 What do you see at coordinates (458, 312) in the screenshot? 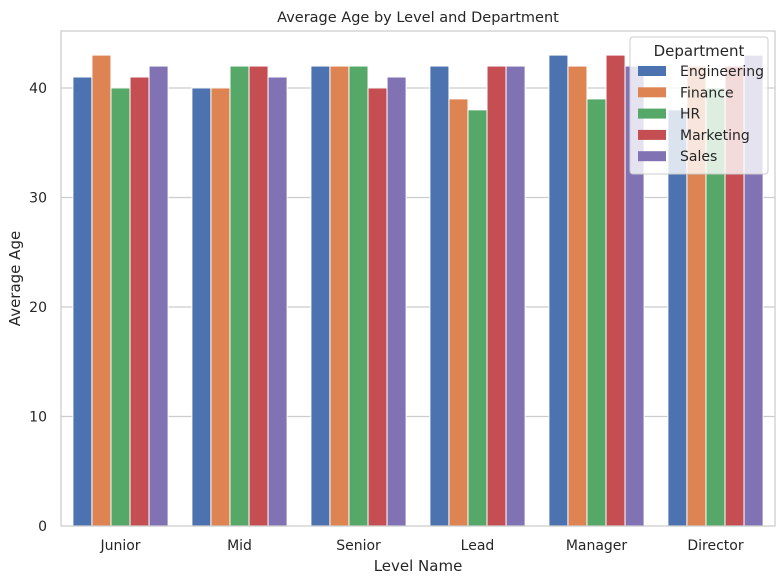
I see `bar-finance-lead` at bounding box center [458, 312].